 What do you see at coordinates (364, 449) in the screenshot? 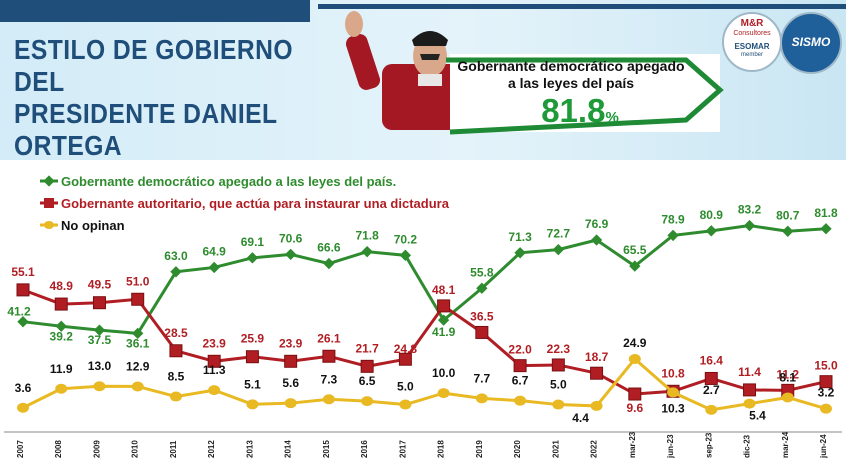
I see `x-tick-label: 2016` at bounding box center [364, 449].